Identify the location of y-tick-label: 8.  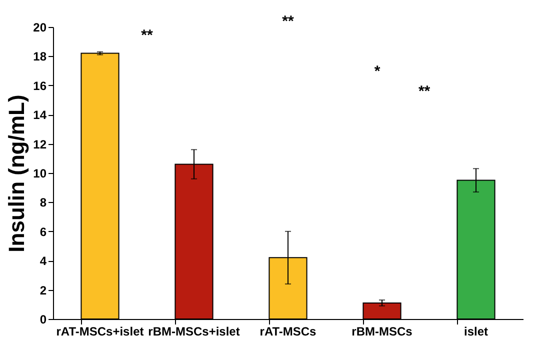
(43, 203).